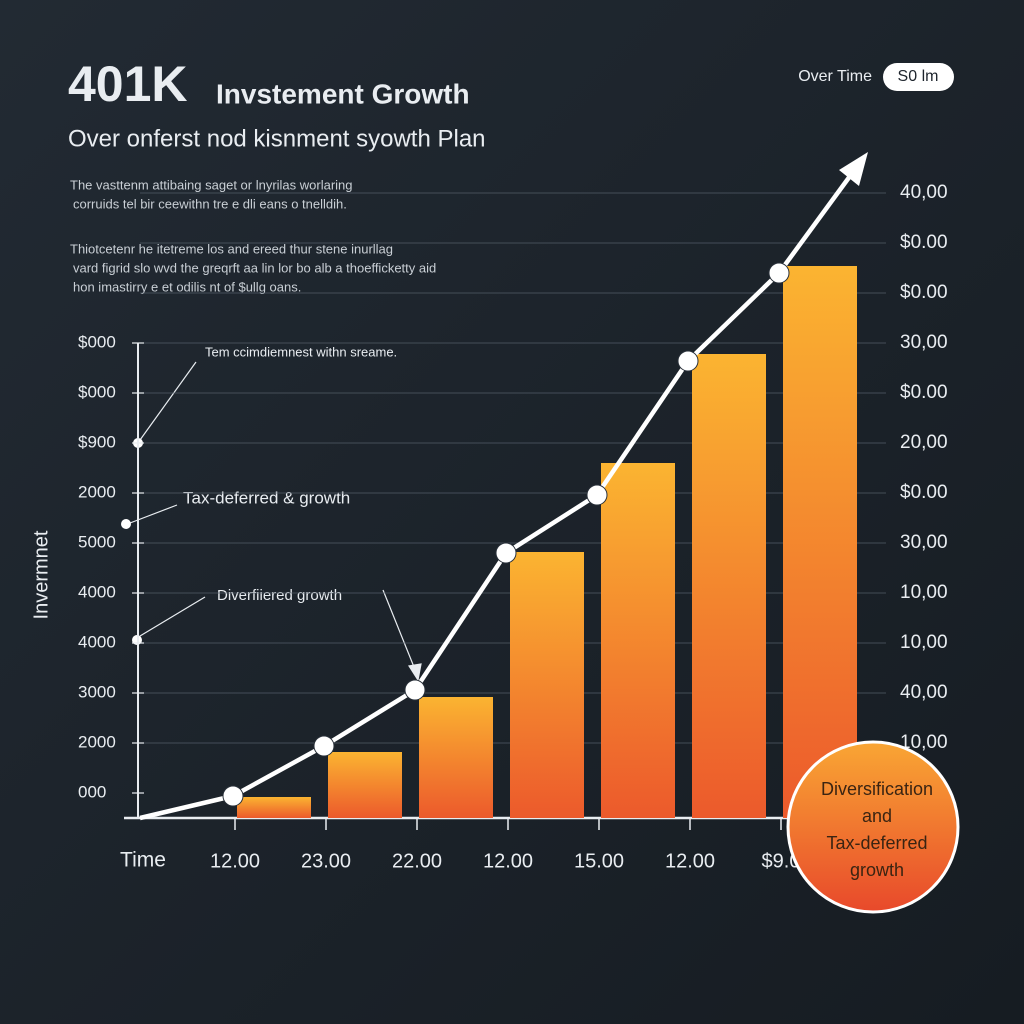 Image resolution: width=1024 pixels, height=1024 pixels. Describe the element at coordinates (417, 861) in the screenshot. I see `x-tick-label: 22.00` at that location.